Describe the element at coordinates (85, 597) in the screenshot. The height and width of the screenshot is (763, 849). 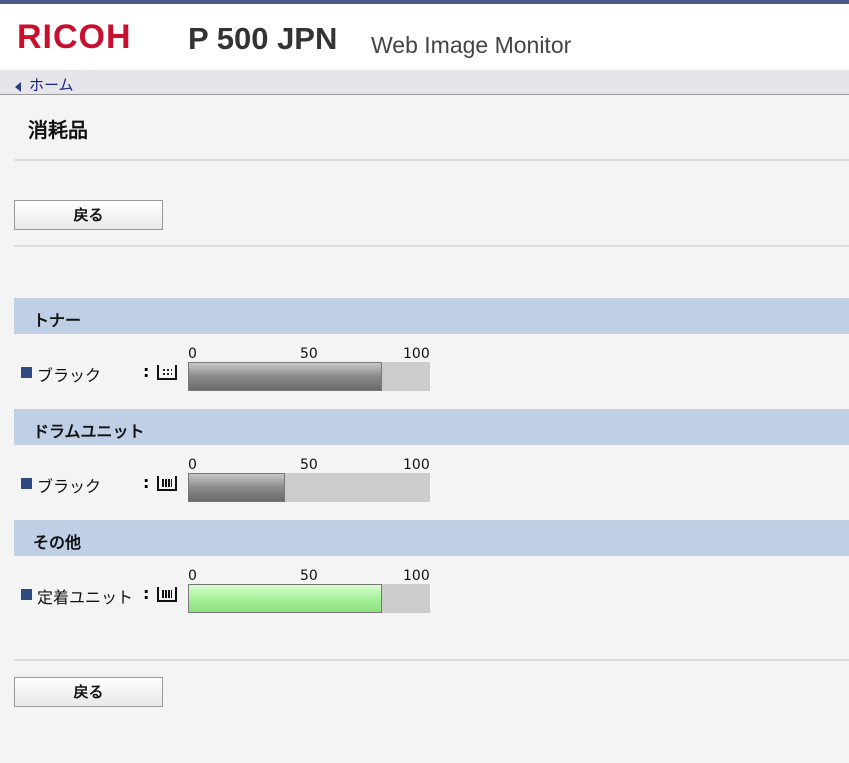
I see `supply-label: 定着ユニット` at that location.